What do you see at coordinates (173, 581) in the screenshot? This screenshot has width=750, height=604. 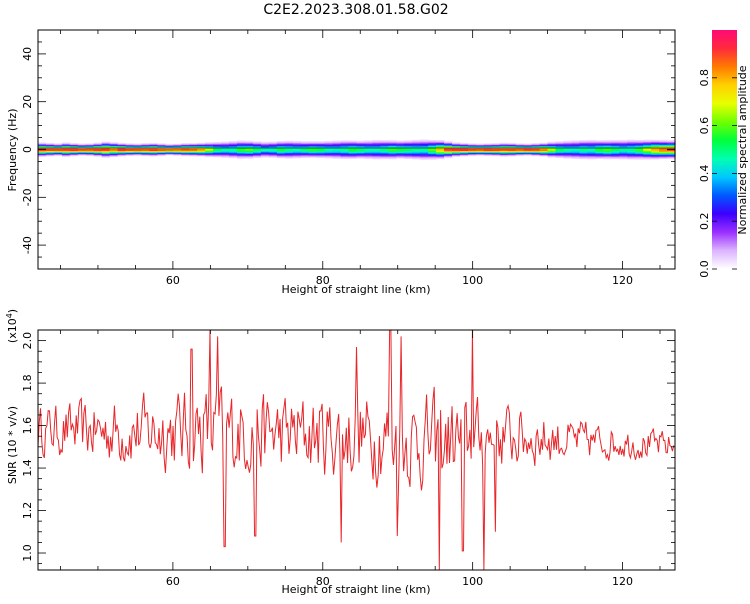 I see `snr-x-tick-label: 60` at bounding box center [173, 581].